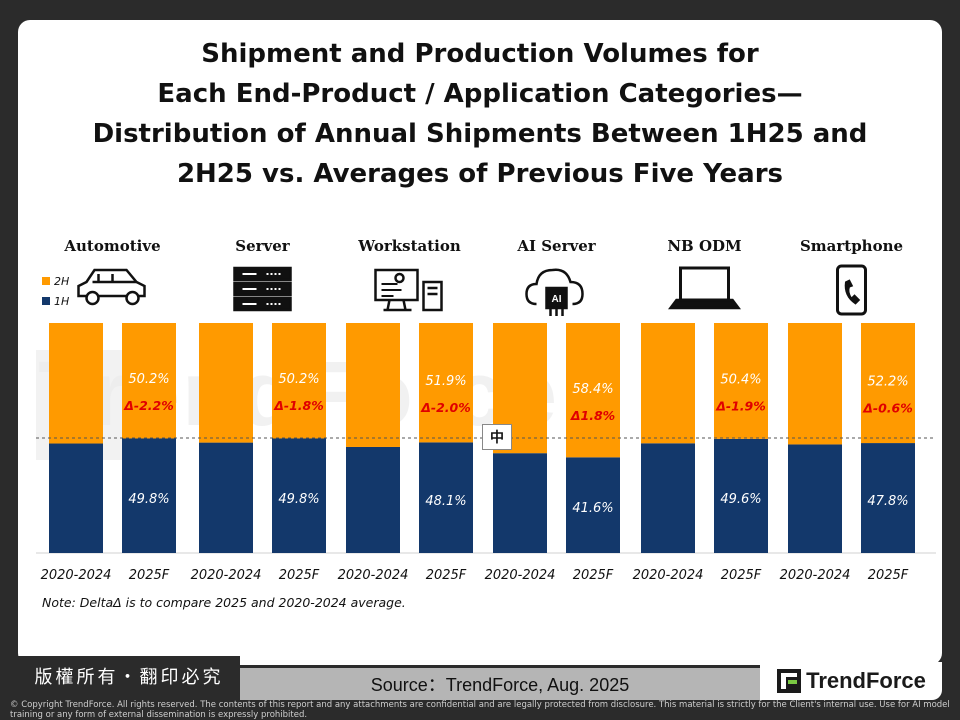 This screenshot has height=720, width=960. What do you see at coordinates (111, 287) in the screenshot?
I see `car-icon` at bounding box center [111, 287].